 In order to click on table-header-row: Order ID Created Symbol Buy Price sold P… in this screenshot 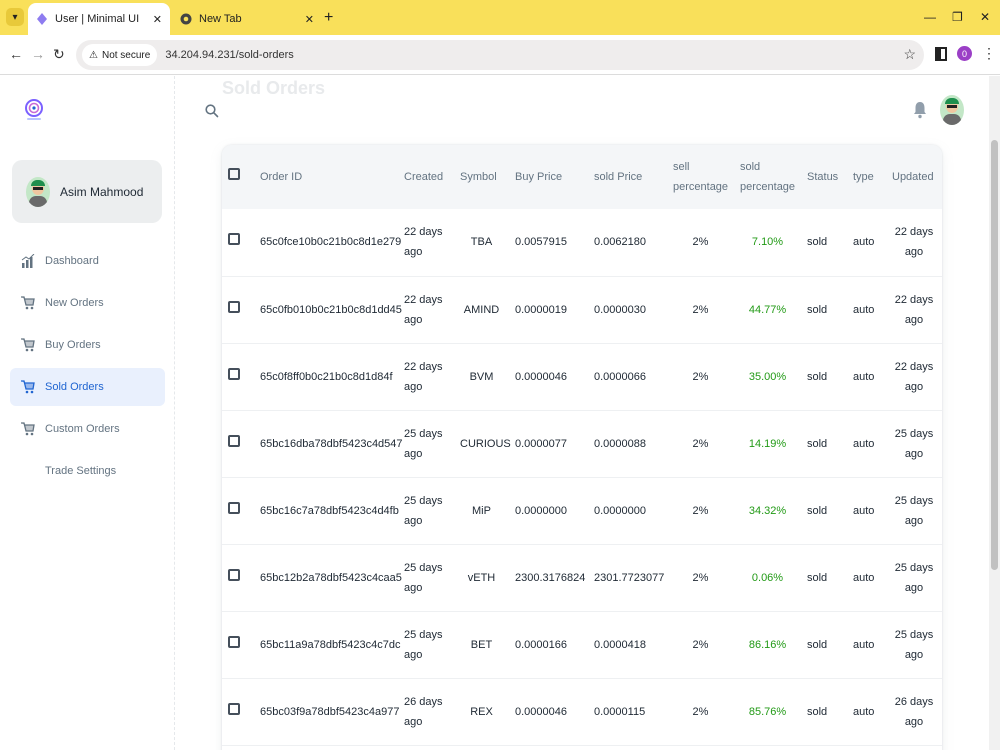, I will do `click(582, 177)`.